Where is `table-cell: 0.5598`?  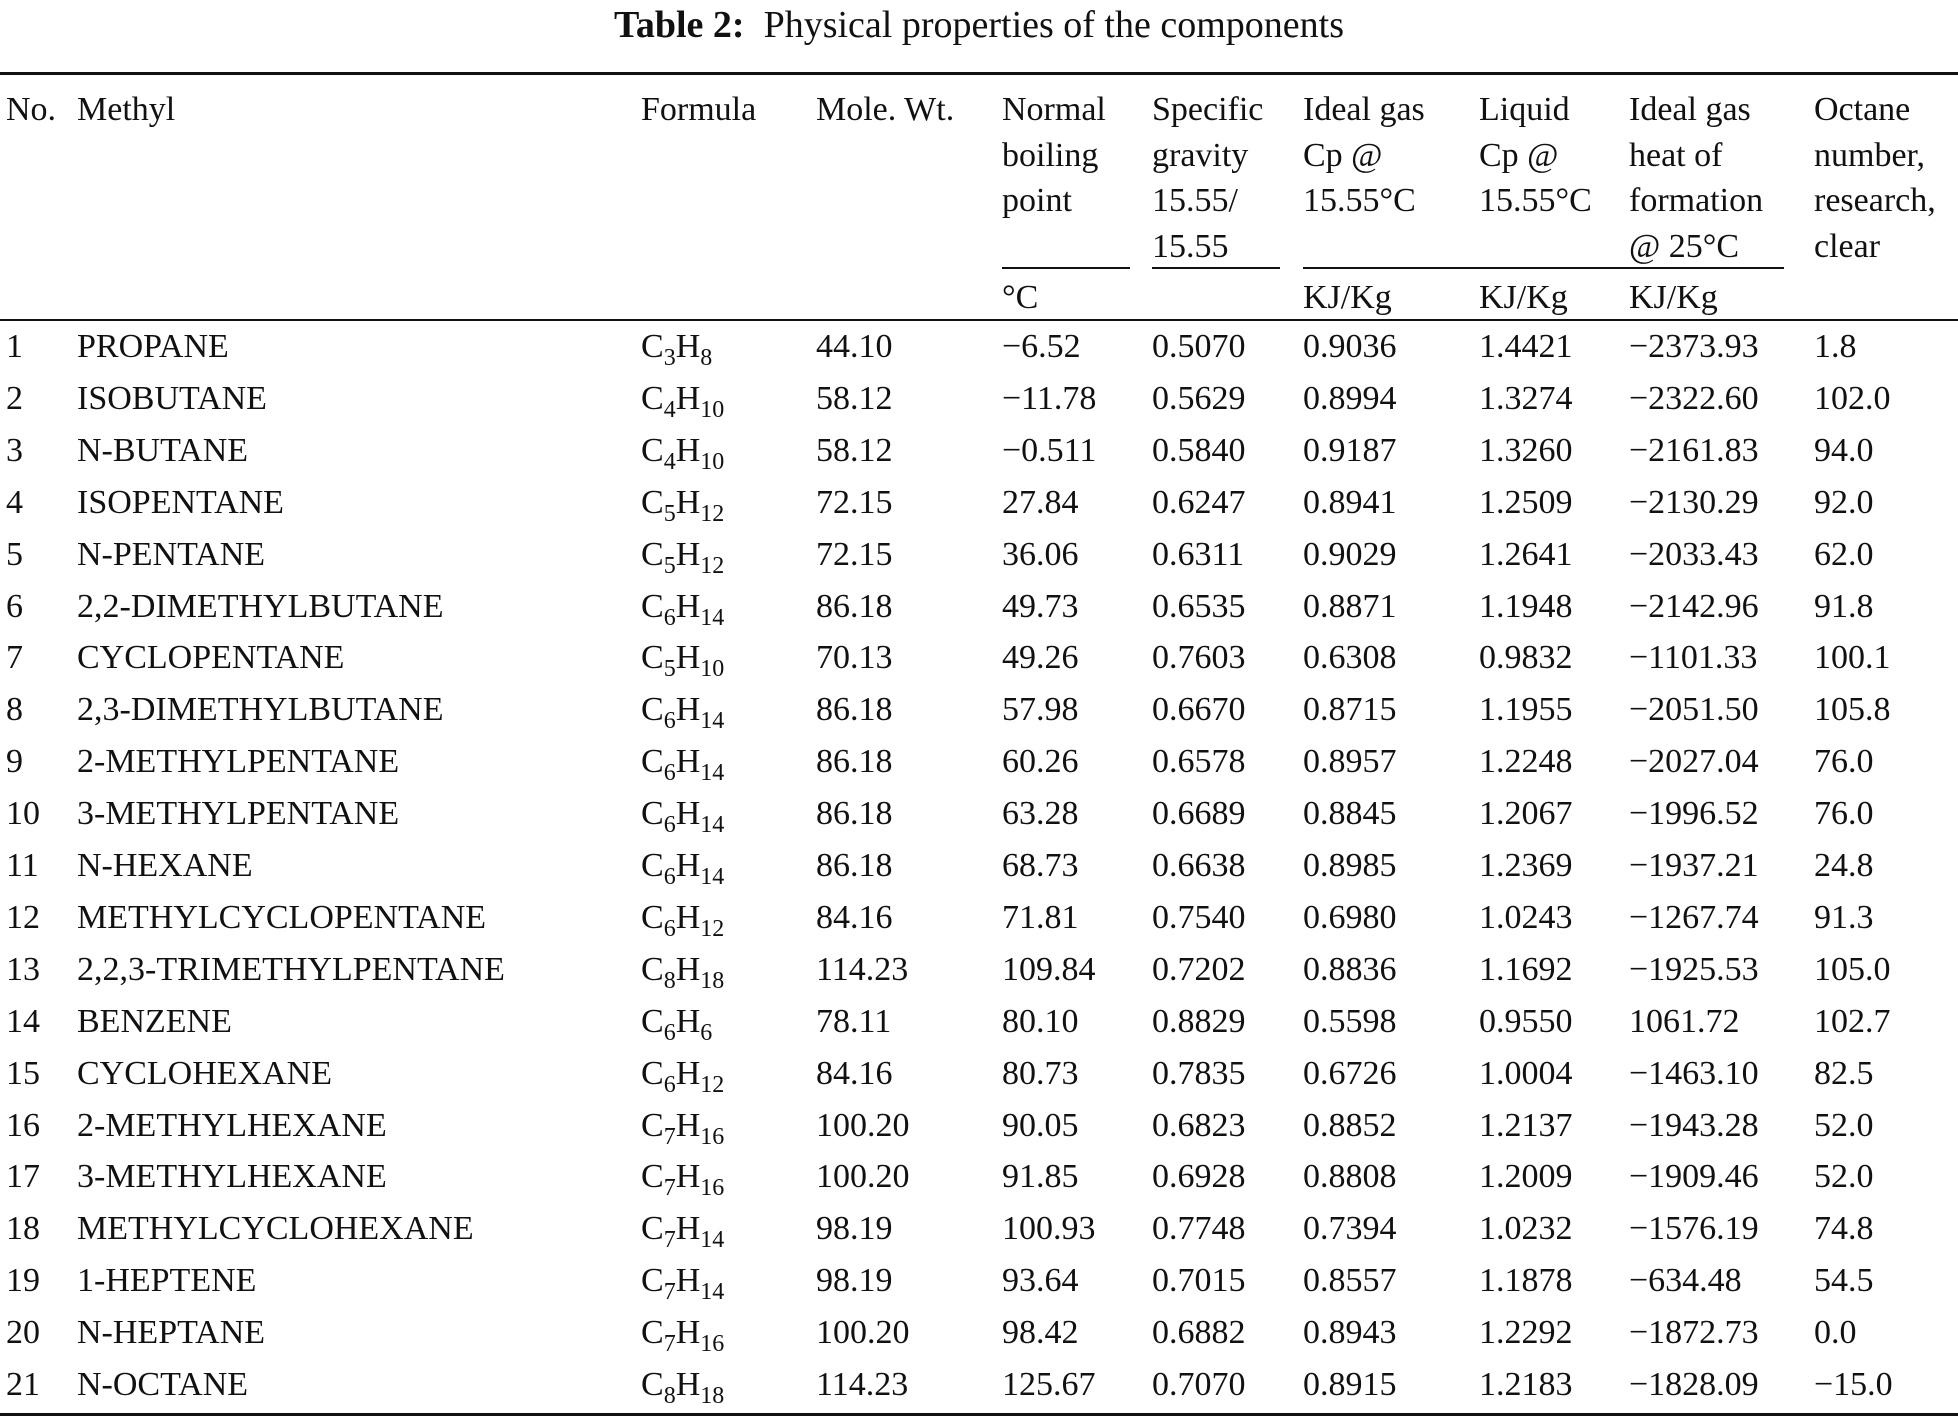
table-cell: 0.5598 is located at coordinates (1350, 1021).